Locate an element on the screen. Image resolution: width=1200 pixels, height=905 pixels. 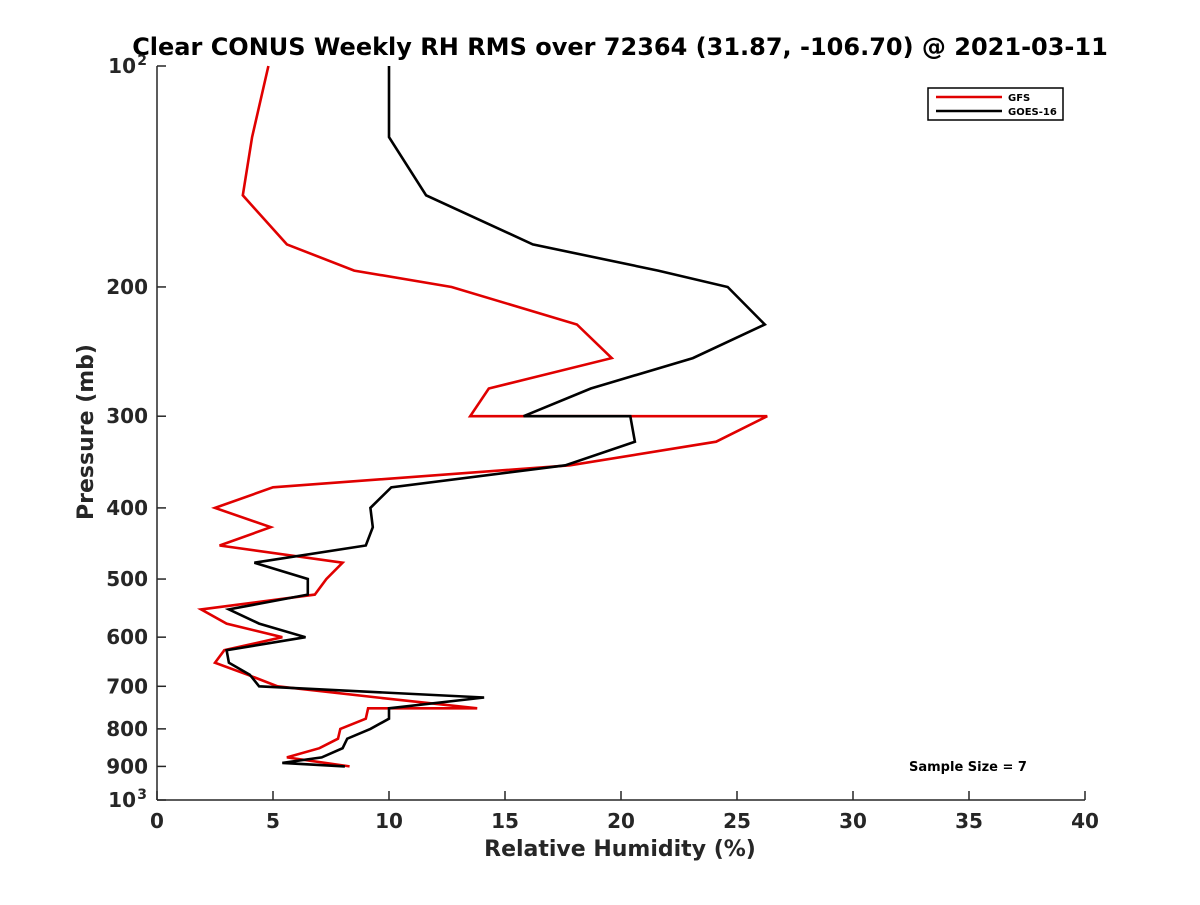
y-tick-label: 400 is located at coordinates (127, 508).